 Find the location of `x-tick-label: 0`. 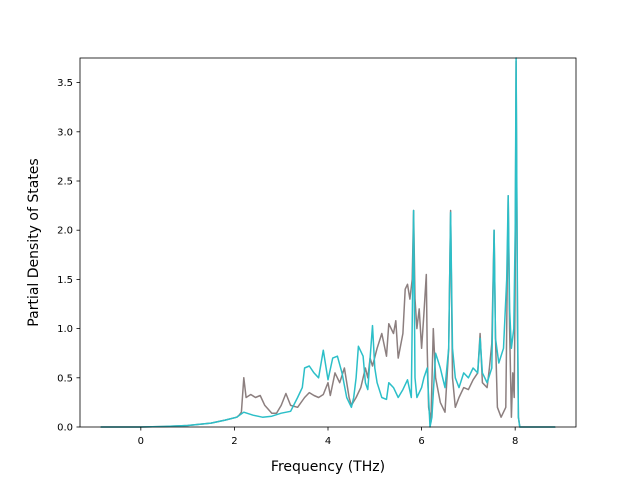

x-tick-label: 0 is located at coordinates (141, 441).